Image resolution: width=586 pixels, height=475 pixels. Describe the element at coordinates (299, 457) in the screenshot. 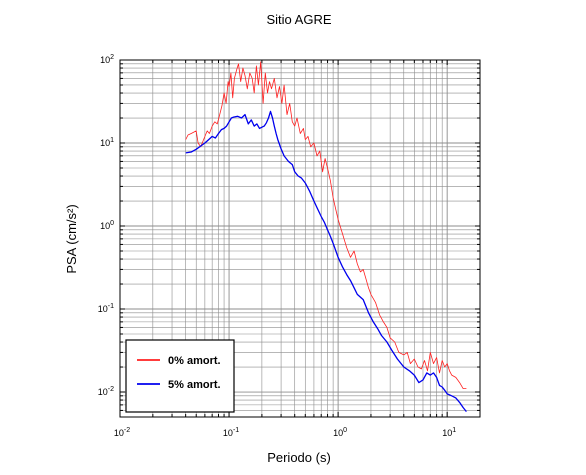

I see `x-axis-label: Periodo (s)` at that location.